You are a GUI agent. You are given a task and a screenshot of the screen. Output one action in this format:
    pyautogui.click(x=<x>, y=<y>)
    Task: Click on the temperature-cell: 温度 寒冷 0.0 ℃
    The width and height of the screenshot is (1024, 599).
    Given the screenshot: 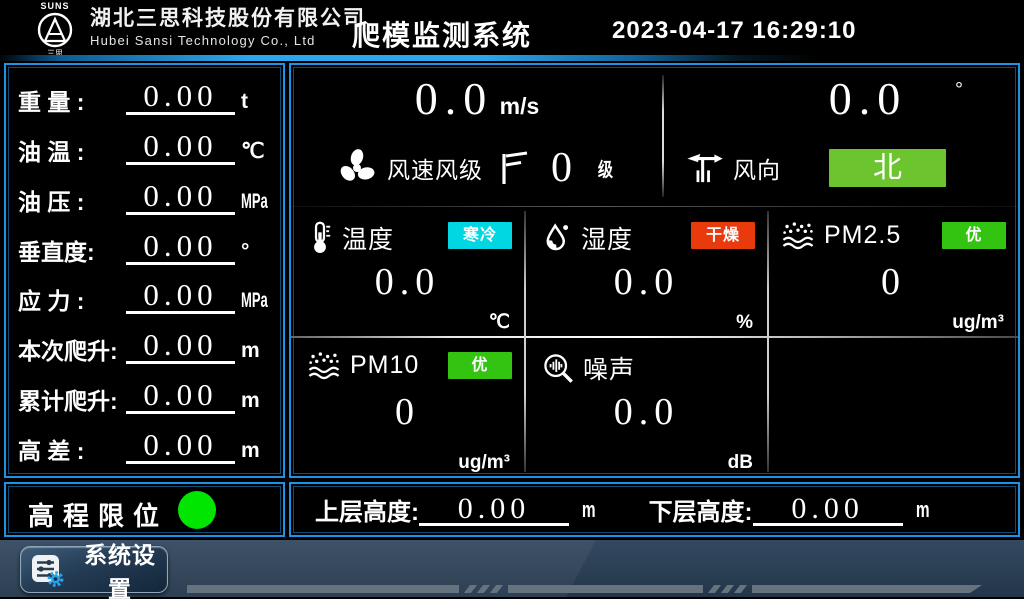 What is the action you would take?
    pyautogui.click(x=407, y=272)
    